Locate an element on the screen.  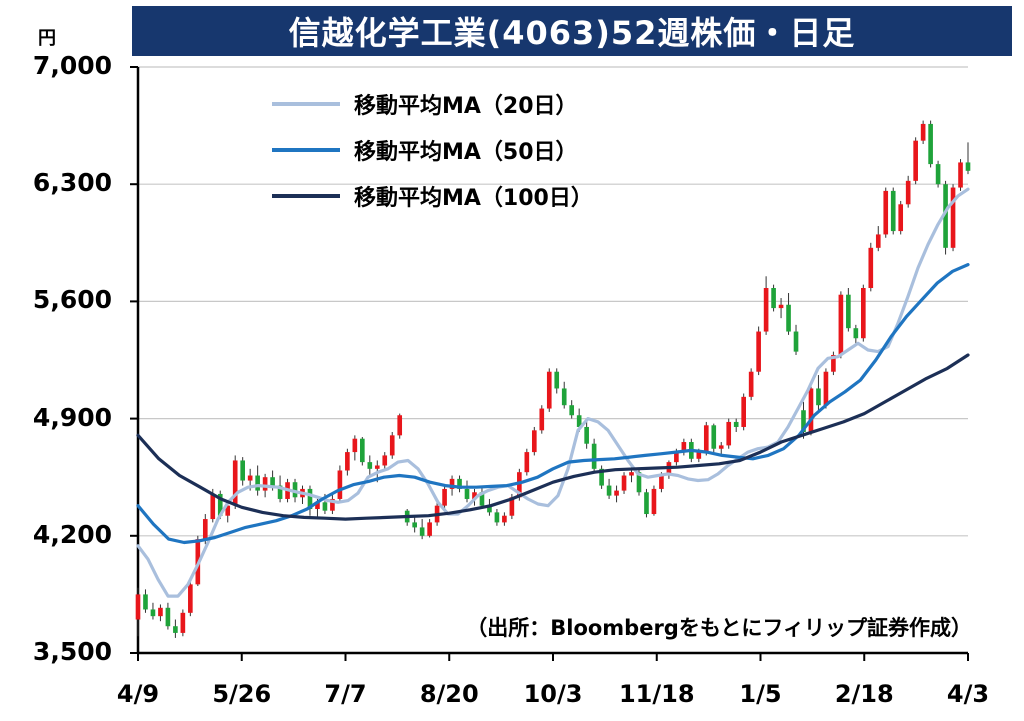
x-tick-label: 8/20 is located at coordinates (449, 694).